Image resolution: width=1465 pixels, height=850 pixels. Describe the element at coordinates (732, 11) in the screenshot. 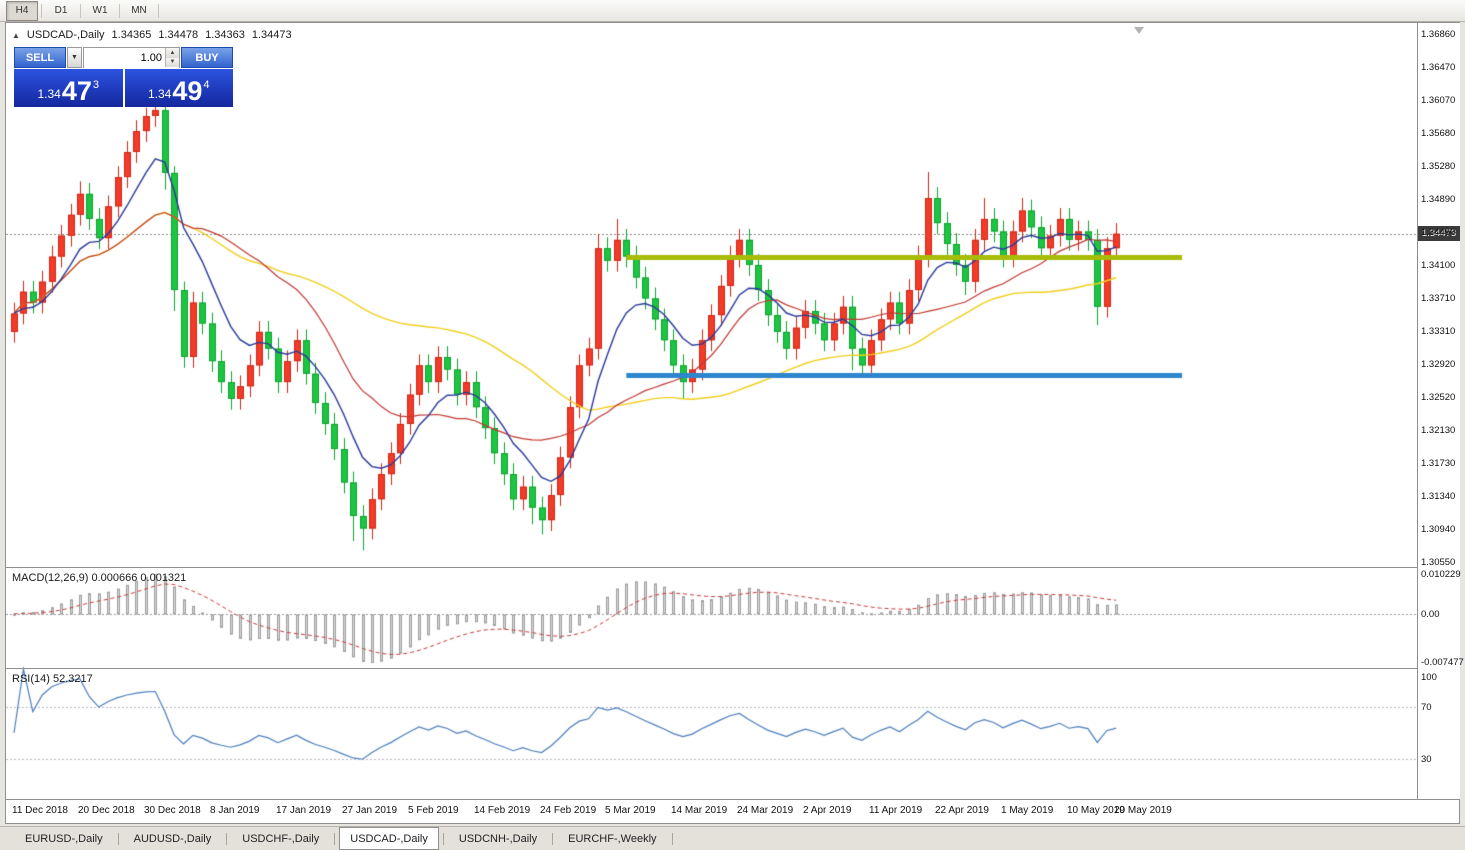

I see `timeframe-toolbar: H4 D1 W1 MN` at that location.